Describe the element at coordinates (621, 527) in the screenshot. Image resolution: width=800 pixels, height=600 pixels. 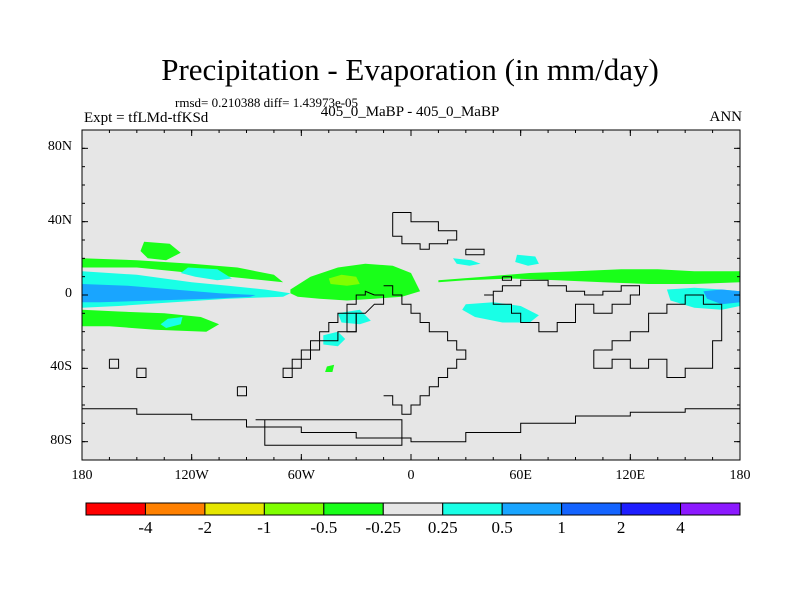
I see `colorbar-level-label: 2` at that location.